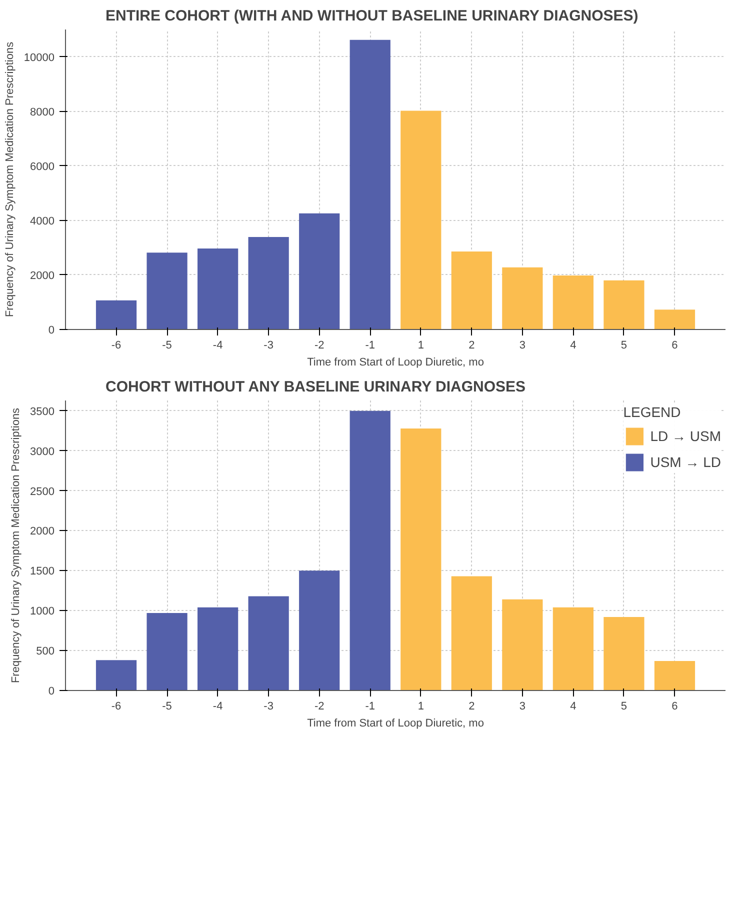 The image size is (750, 917). I want to click on chart-title: ENTIRE COHORT (WITH AND WITHOUT BASELINE URINARY DIAGNOSES), so click(372, 16).